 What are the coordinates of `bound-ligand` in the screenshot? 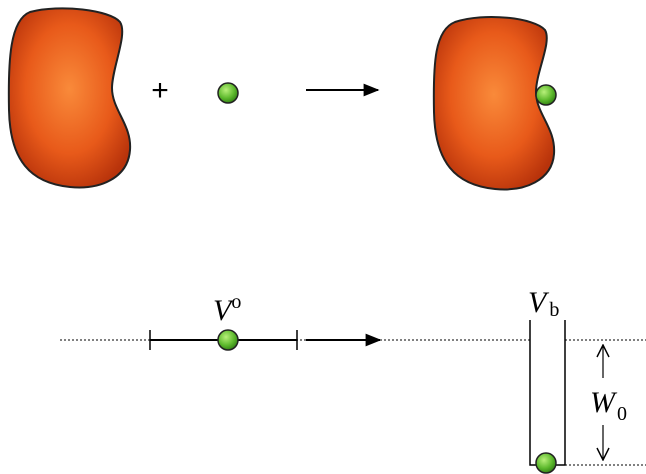 It's located at (546, 95).